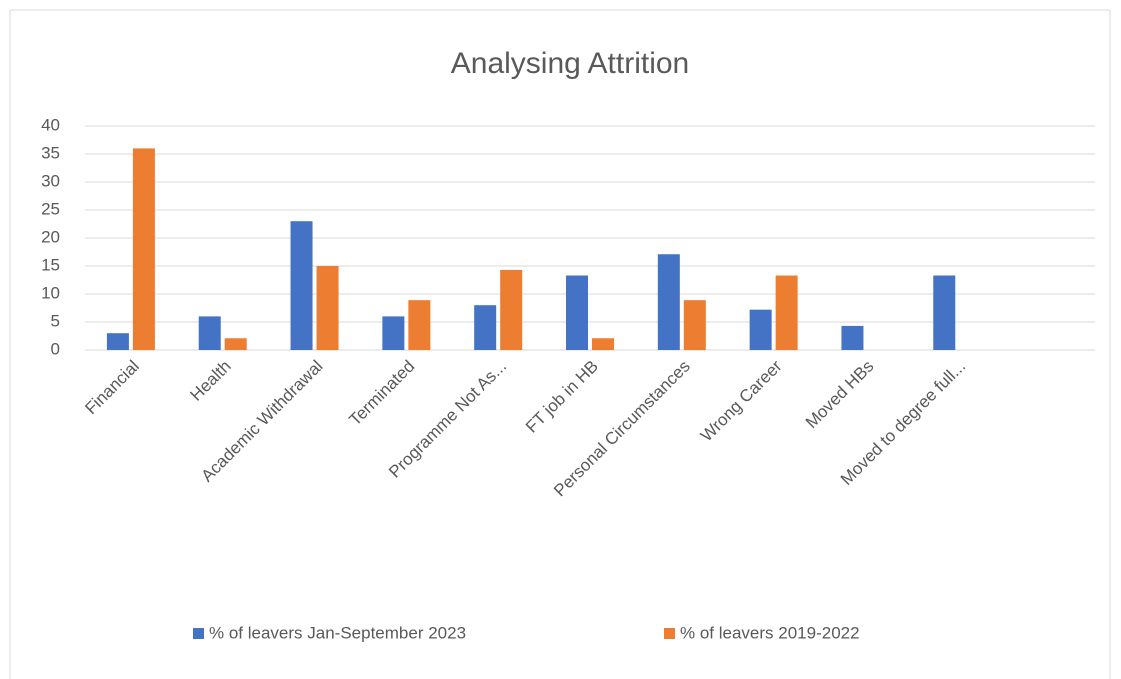  Describe the element at coordinates (50, 208) in the screenshot. I see `y-tick-label: 25` at that location.